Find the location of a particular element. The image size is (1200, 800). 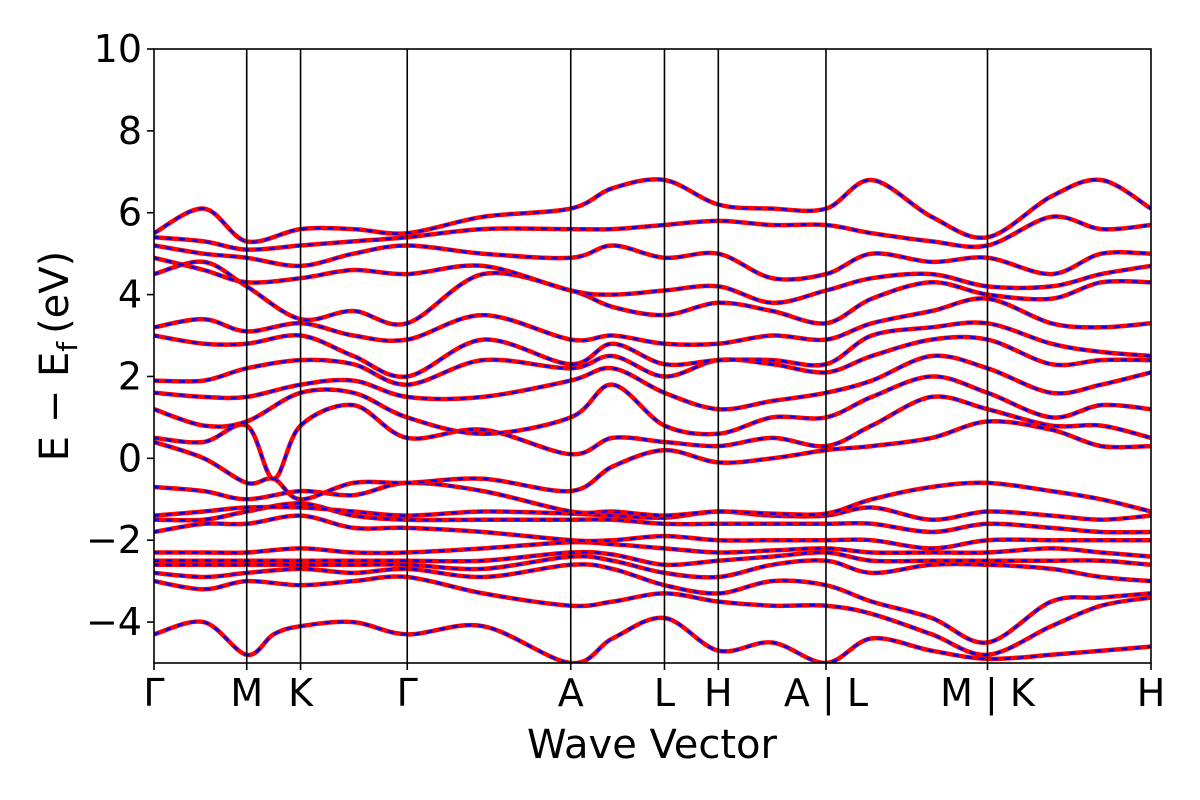

y-tick-label-6: 8 is located at coordinates (130, 131).